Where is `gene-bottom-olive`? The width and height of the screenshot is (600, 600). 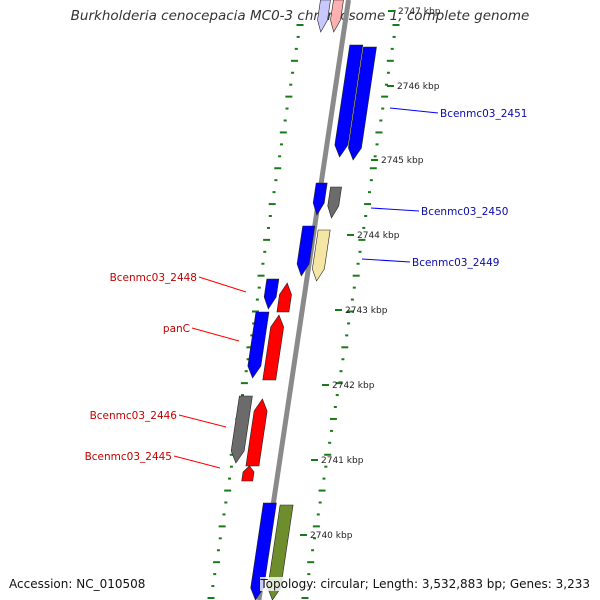 gene-bottom-olive is located at coordinates (280, 552).